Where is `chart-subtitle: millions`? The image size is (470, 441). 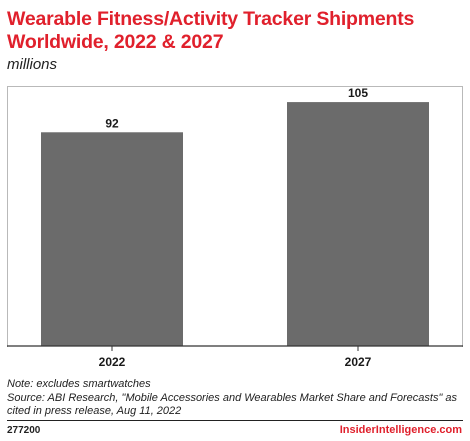
chart-subtitle: millions is located at coordinates (32, 64).